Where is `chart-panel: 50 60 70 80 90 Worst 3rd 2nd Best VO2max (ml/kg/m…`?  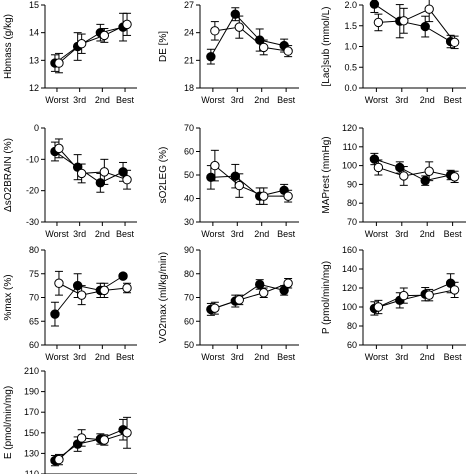
chart-panel: 50 60 70 80 90 Worst 3rd 2nd Best VO2max (ml/kg/m… is located at coordinates (228, 303).